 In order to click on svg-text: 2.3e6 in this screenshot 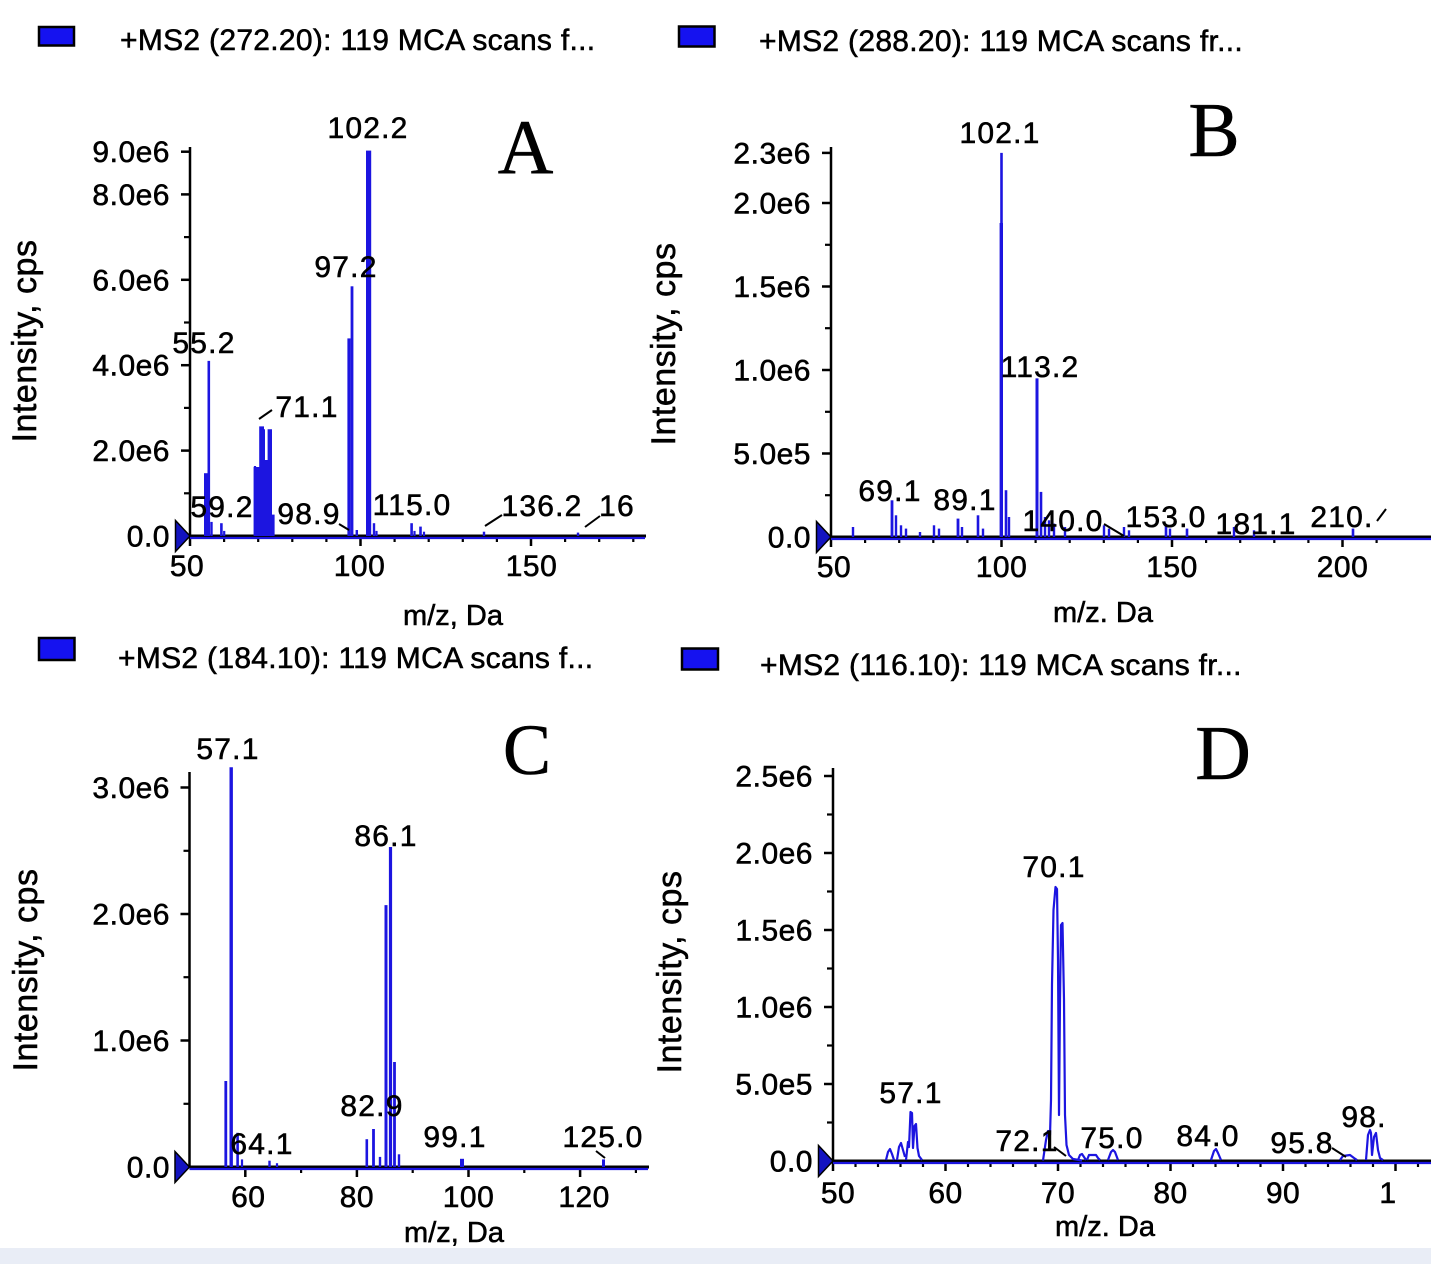, I will do `click(772, 153)`.